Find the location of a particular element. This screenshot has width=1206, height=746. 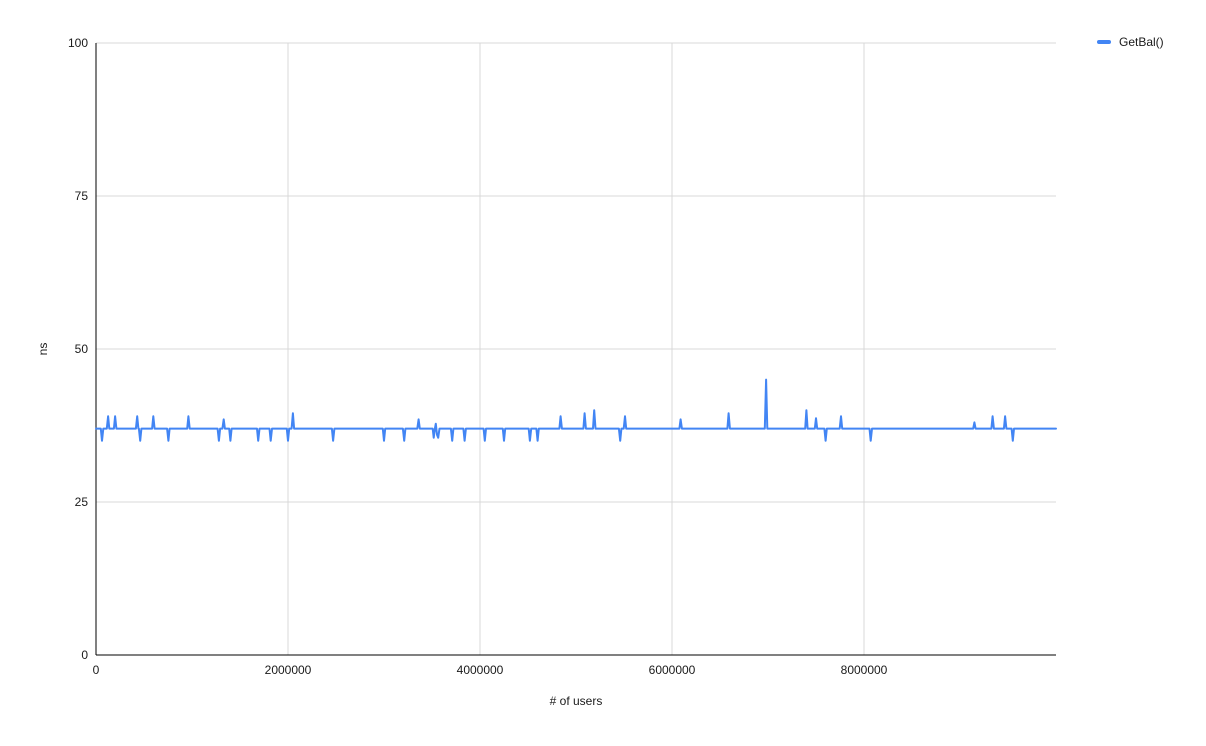

x-tick-label: 4000000 is located at coordinates (480, 670).